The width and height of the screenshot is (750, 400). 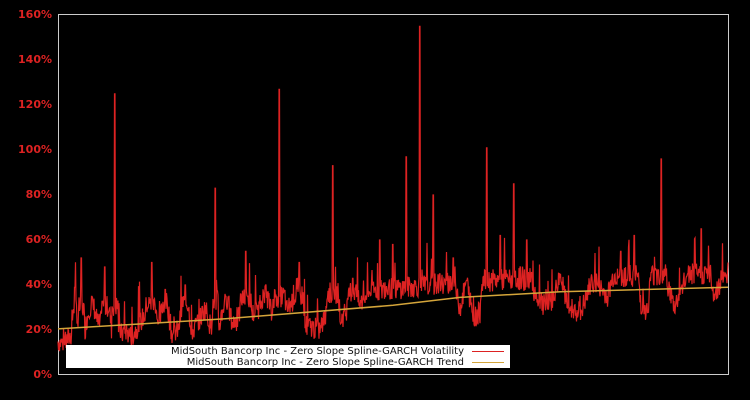 What do you see at coordinates (38, 194) in the screenshot?
I see `y-tick-label: 80%` at bounding box center [38, 194].